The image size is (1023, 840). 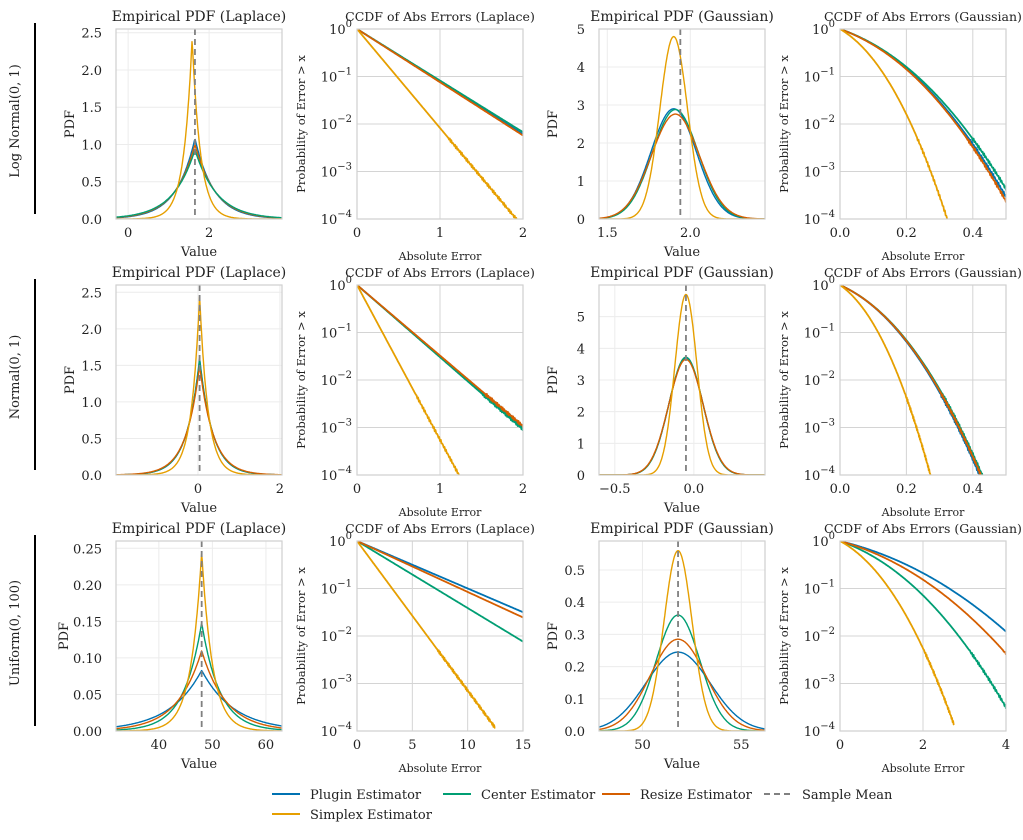 What do you see at coordinates (87, 695) in the screenshot?
I see `y-tick-label: 0.05` at bounding box center [87, 695].